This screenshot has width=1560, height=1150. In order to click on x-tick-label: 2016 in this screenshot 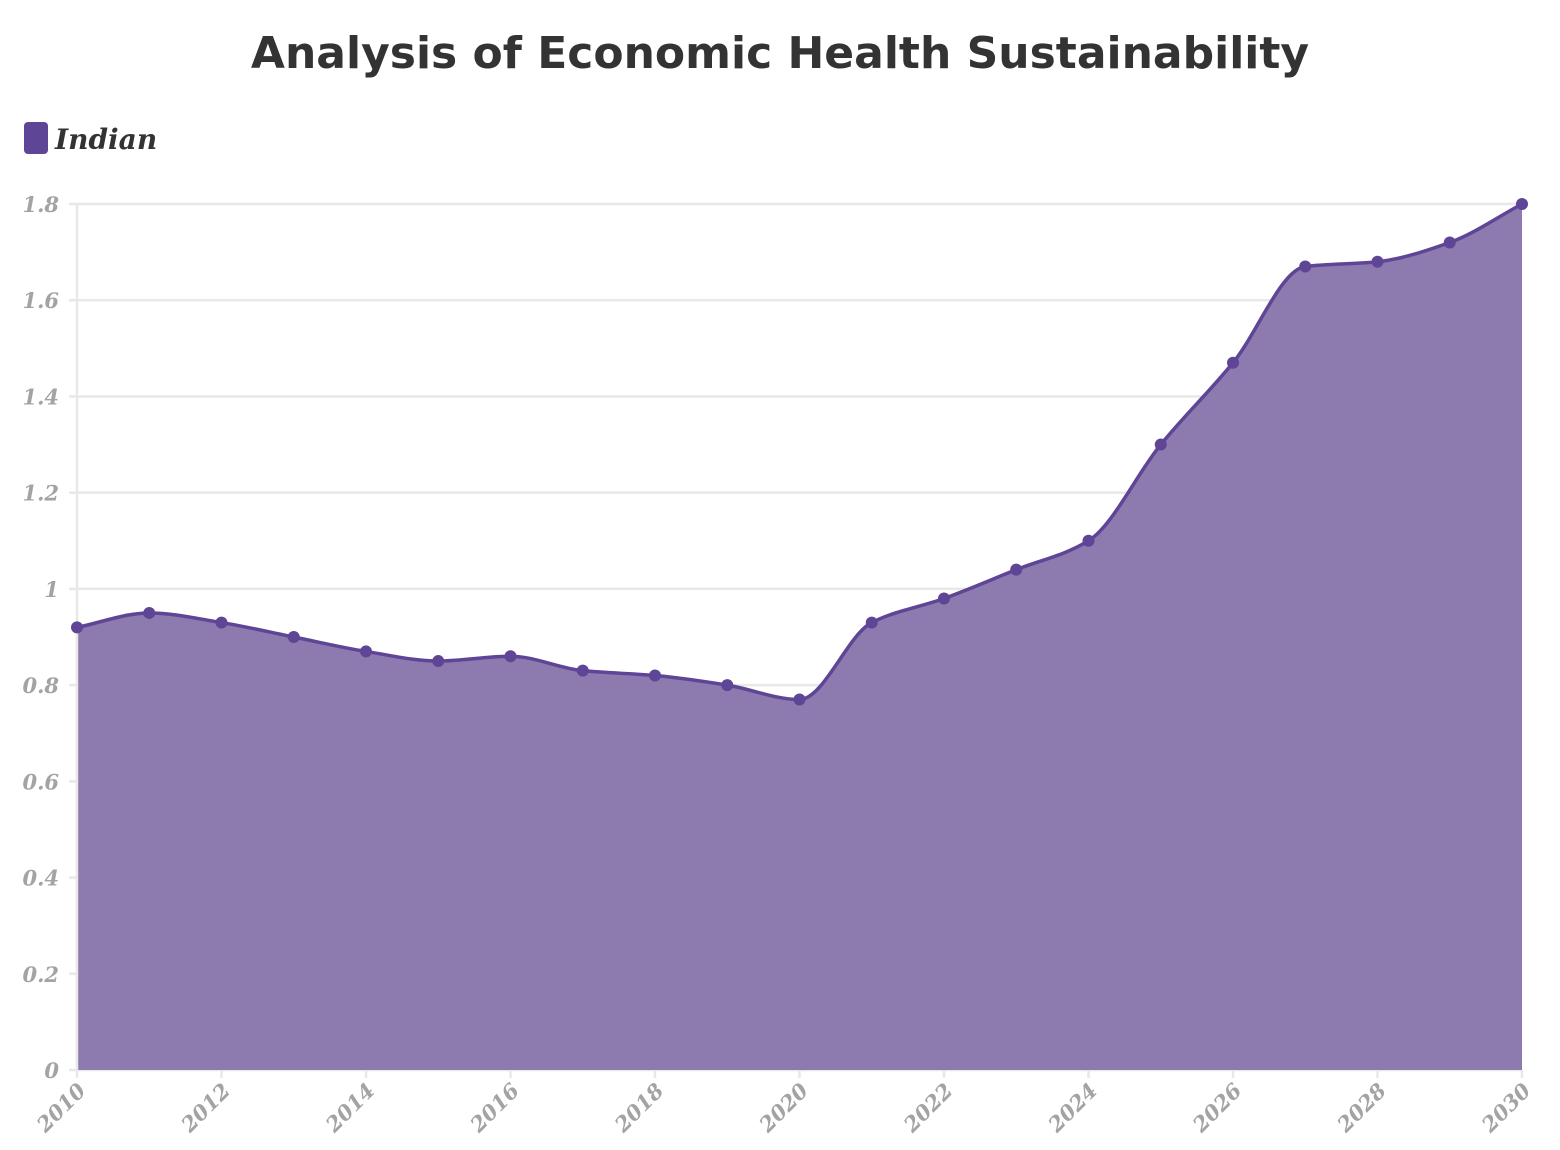, I will do `click(494, 1108)`.